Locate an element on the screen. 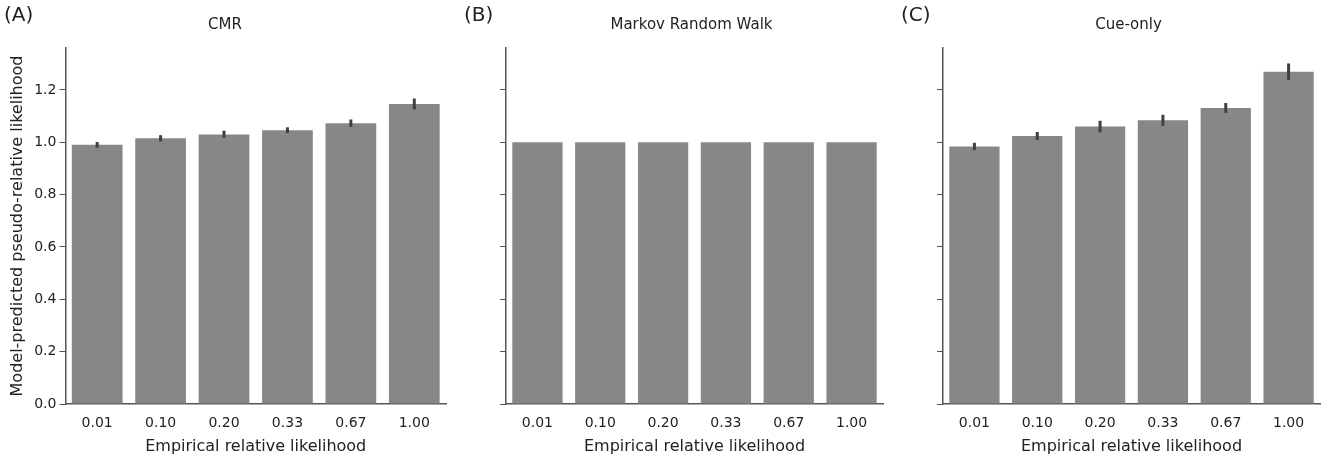 The height and width of the screenshot is (464, 1334). y-tick-label: 1.0 is located at coordinates (45, 140).